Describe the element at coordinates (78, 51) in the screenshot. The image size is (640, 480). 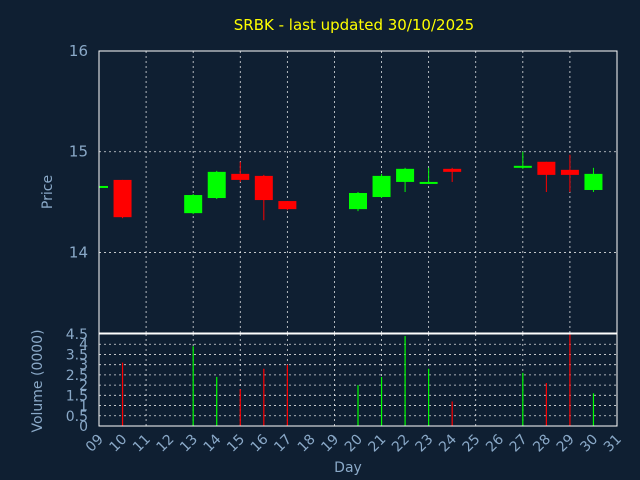
I see `price-tick-label: 16` at that location.